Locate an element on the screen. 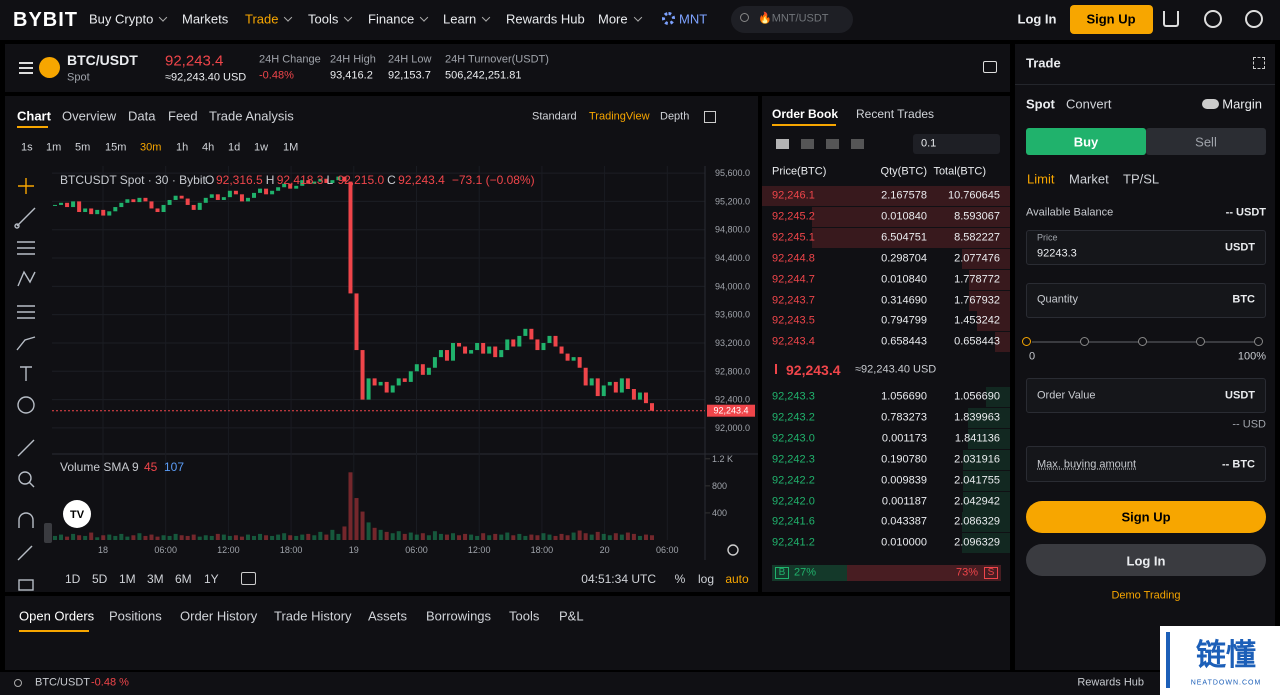  interval: 1s is located at coordinates (27, 147).